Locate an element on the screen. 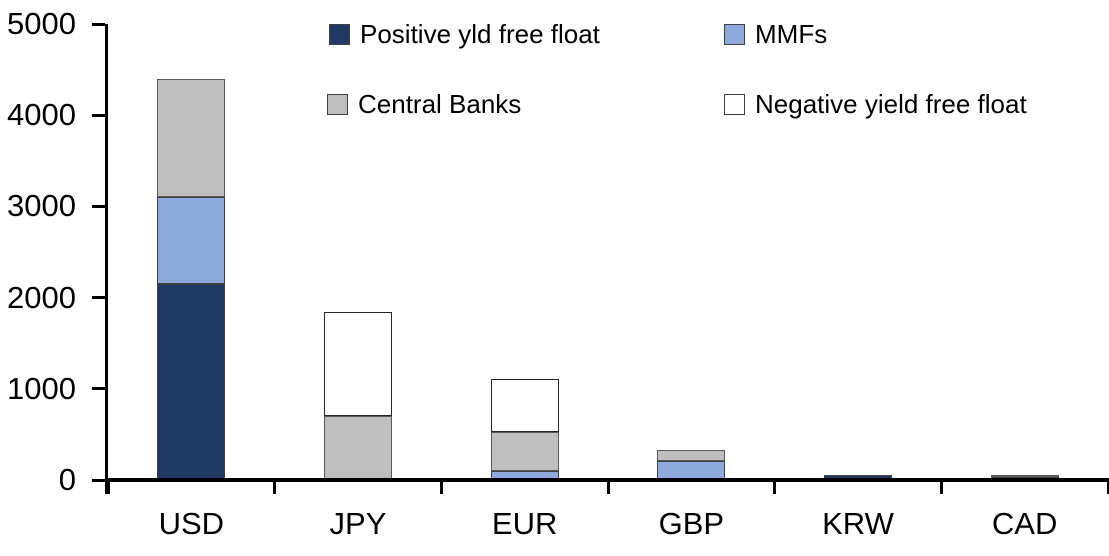 The image size is (1109, 556). legend-swatch-positive-yld-free-float is located at coordinates (339, 34).